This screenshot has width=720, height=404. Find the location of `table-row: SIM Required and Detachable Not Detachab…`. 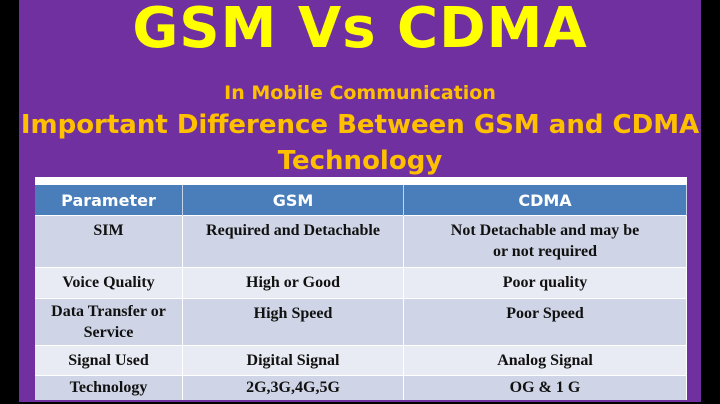

table-row: SIM Required and Detachable Not Detachab… is located at coordinates (361, 241).